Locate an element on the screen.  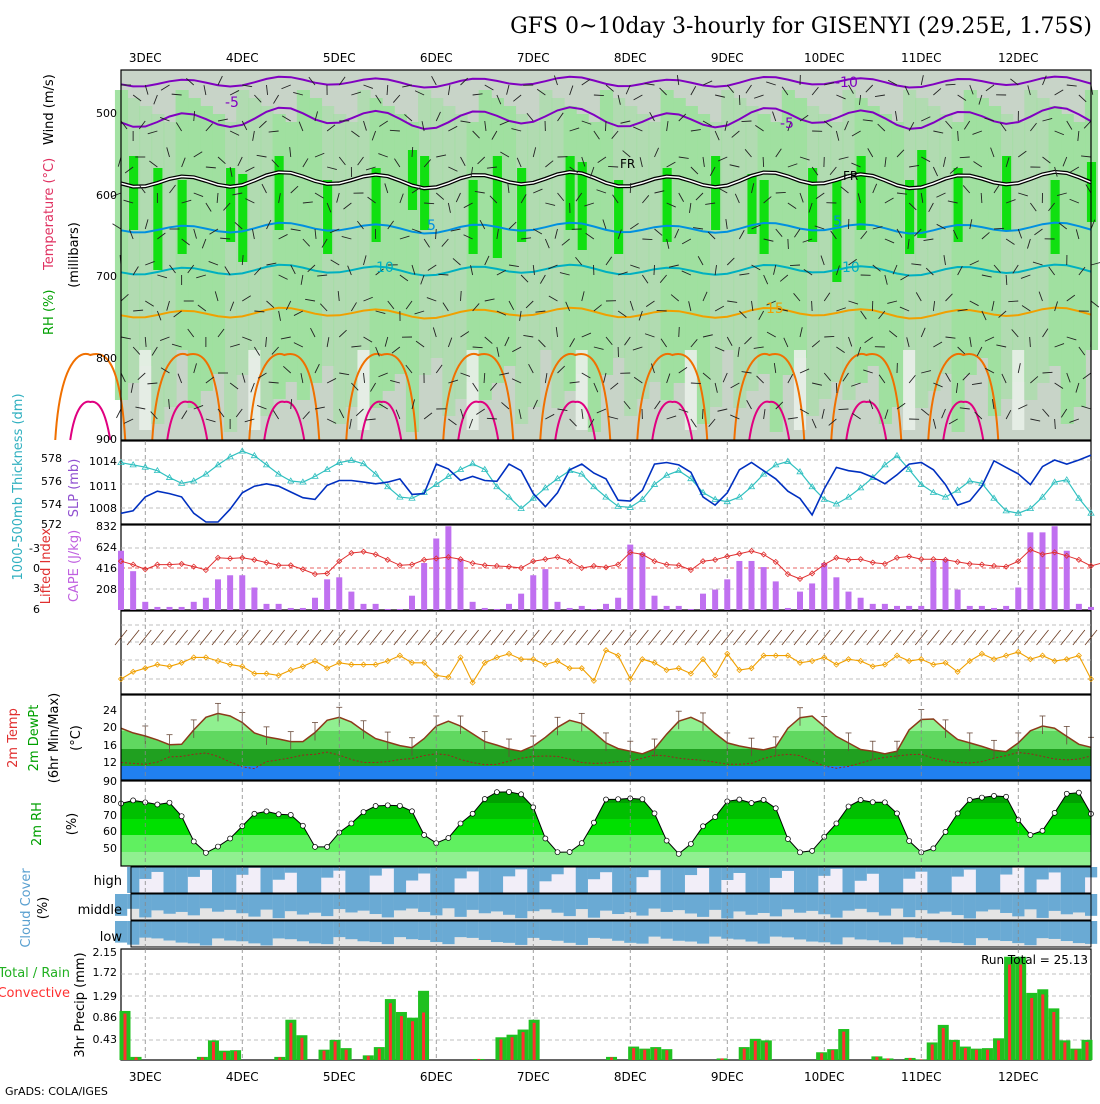
run-total: Run Total = 25.13 is located at coordinates (1034, 960).